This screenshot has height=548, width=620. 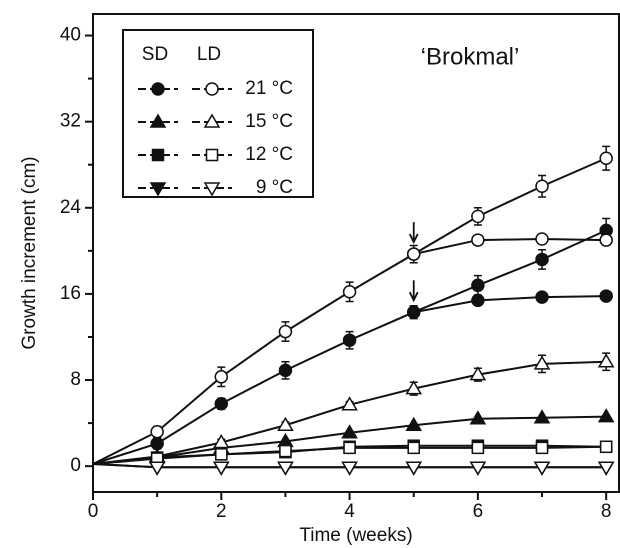 I want to click on y-axis-label: Growth increment (cm), so click(x=29, y=252).